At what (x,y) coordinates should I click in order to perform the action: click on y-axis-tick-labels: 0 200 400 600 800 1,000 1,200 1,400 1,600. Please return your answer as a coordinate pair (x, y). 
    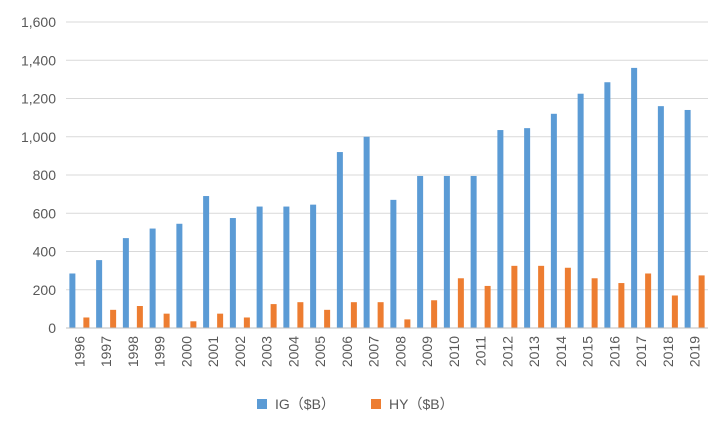
    Looking at the image, I should click on (38, 175).